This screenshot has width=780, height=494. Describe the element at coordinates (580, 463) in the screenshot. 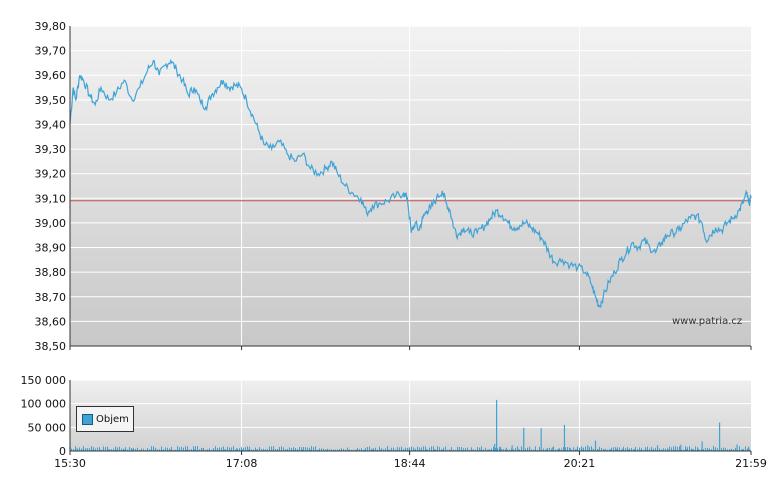

I see `x-tick-label: 20:21` at that location.